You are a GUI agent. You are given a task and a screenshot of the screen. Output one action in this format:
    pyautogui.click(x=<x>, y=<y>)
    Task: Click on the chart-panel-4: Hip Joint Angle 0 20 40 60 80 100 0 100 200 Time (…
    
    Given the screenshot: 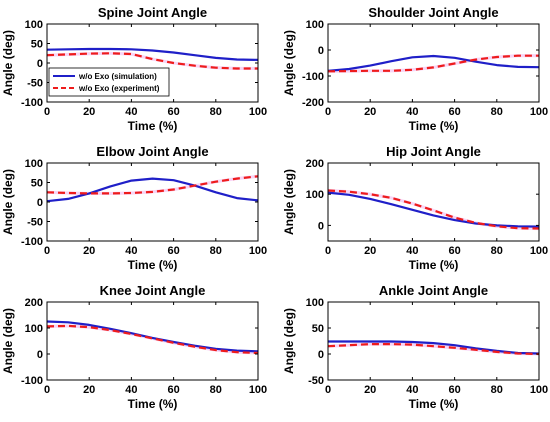 What is the action you would take?
    pyautogui.click(x=415, y=208)
    